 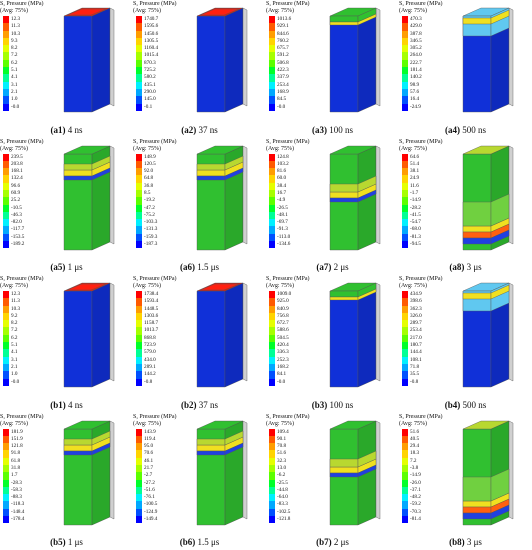 I want to click on panel-id: (b3), so click(x=319, y=404).